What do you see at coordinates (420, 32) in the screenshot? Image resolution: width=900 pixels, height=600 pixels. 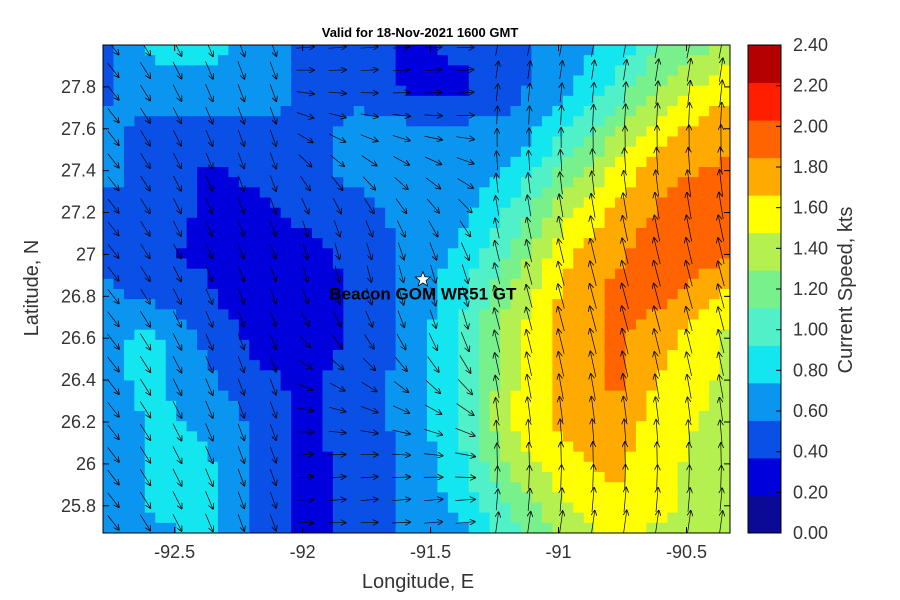 I see `chart-title: Valid for 18-Nov-2021 1600 GMT` at bounding box center [420, 32].